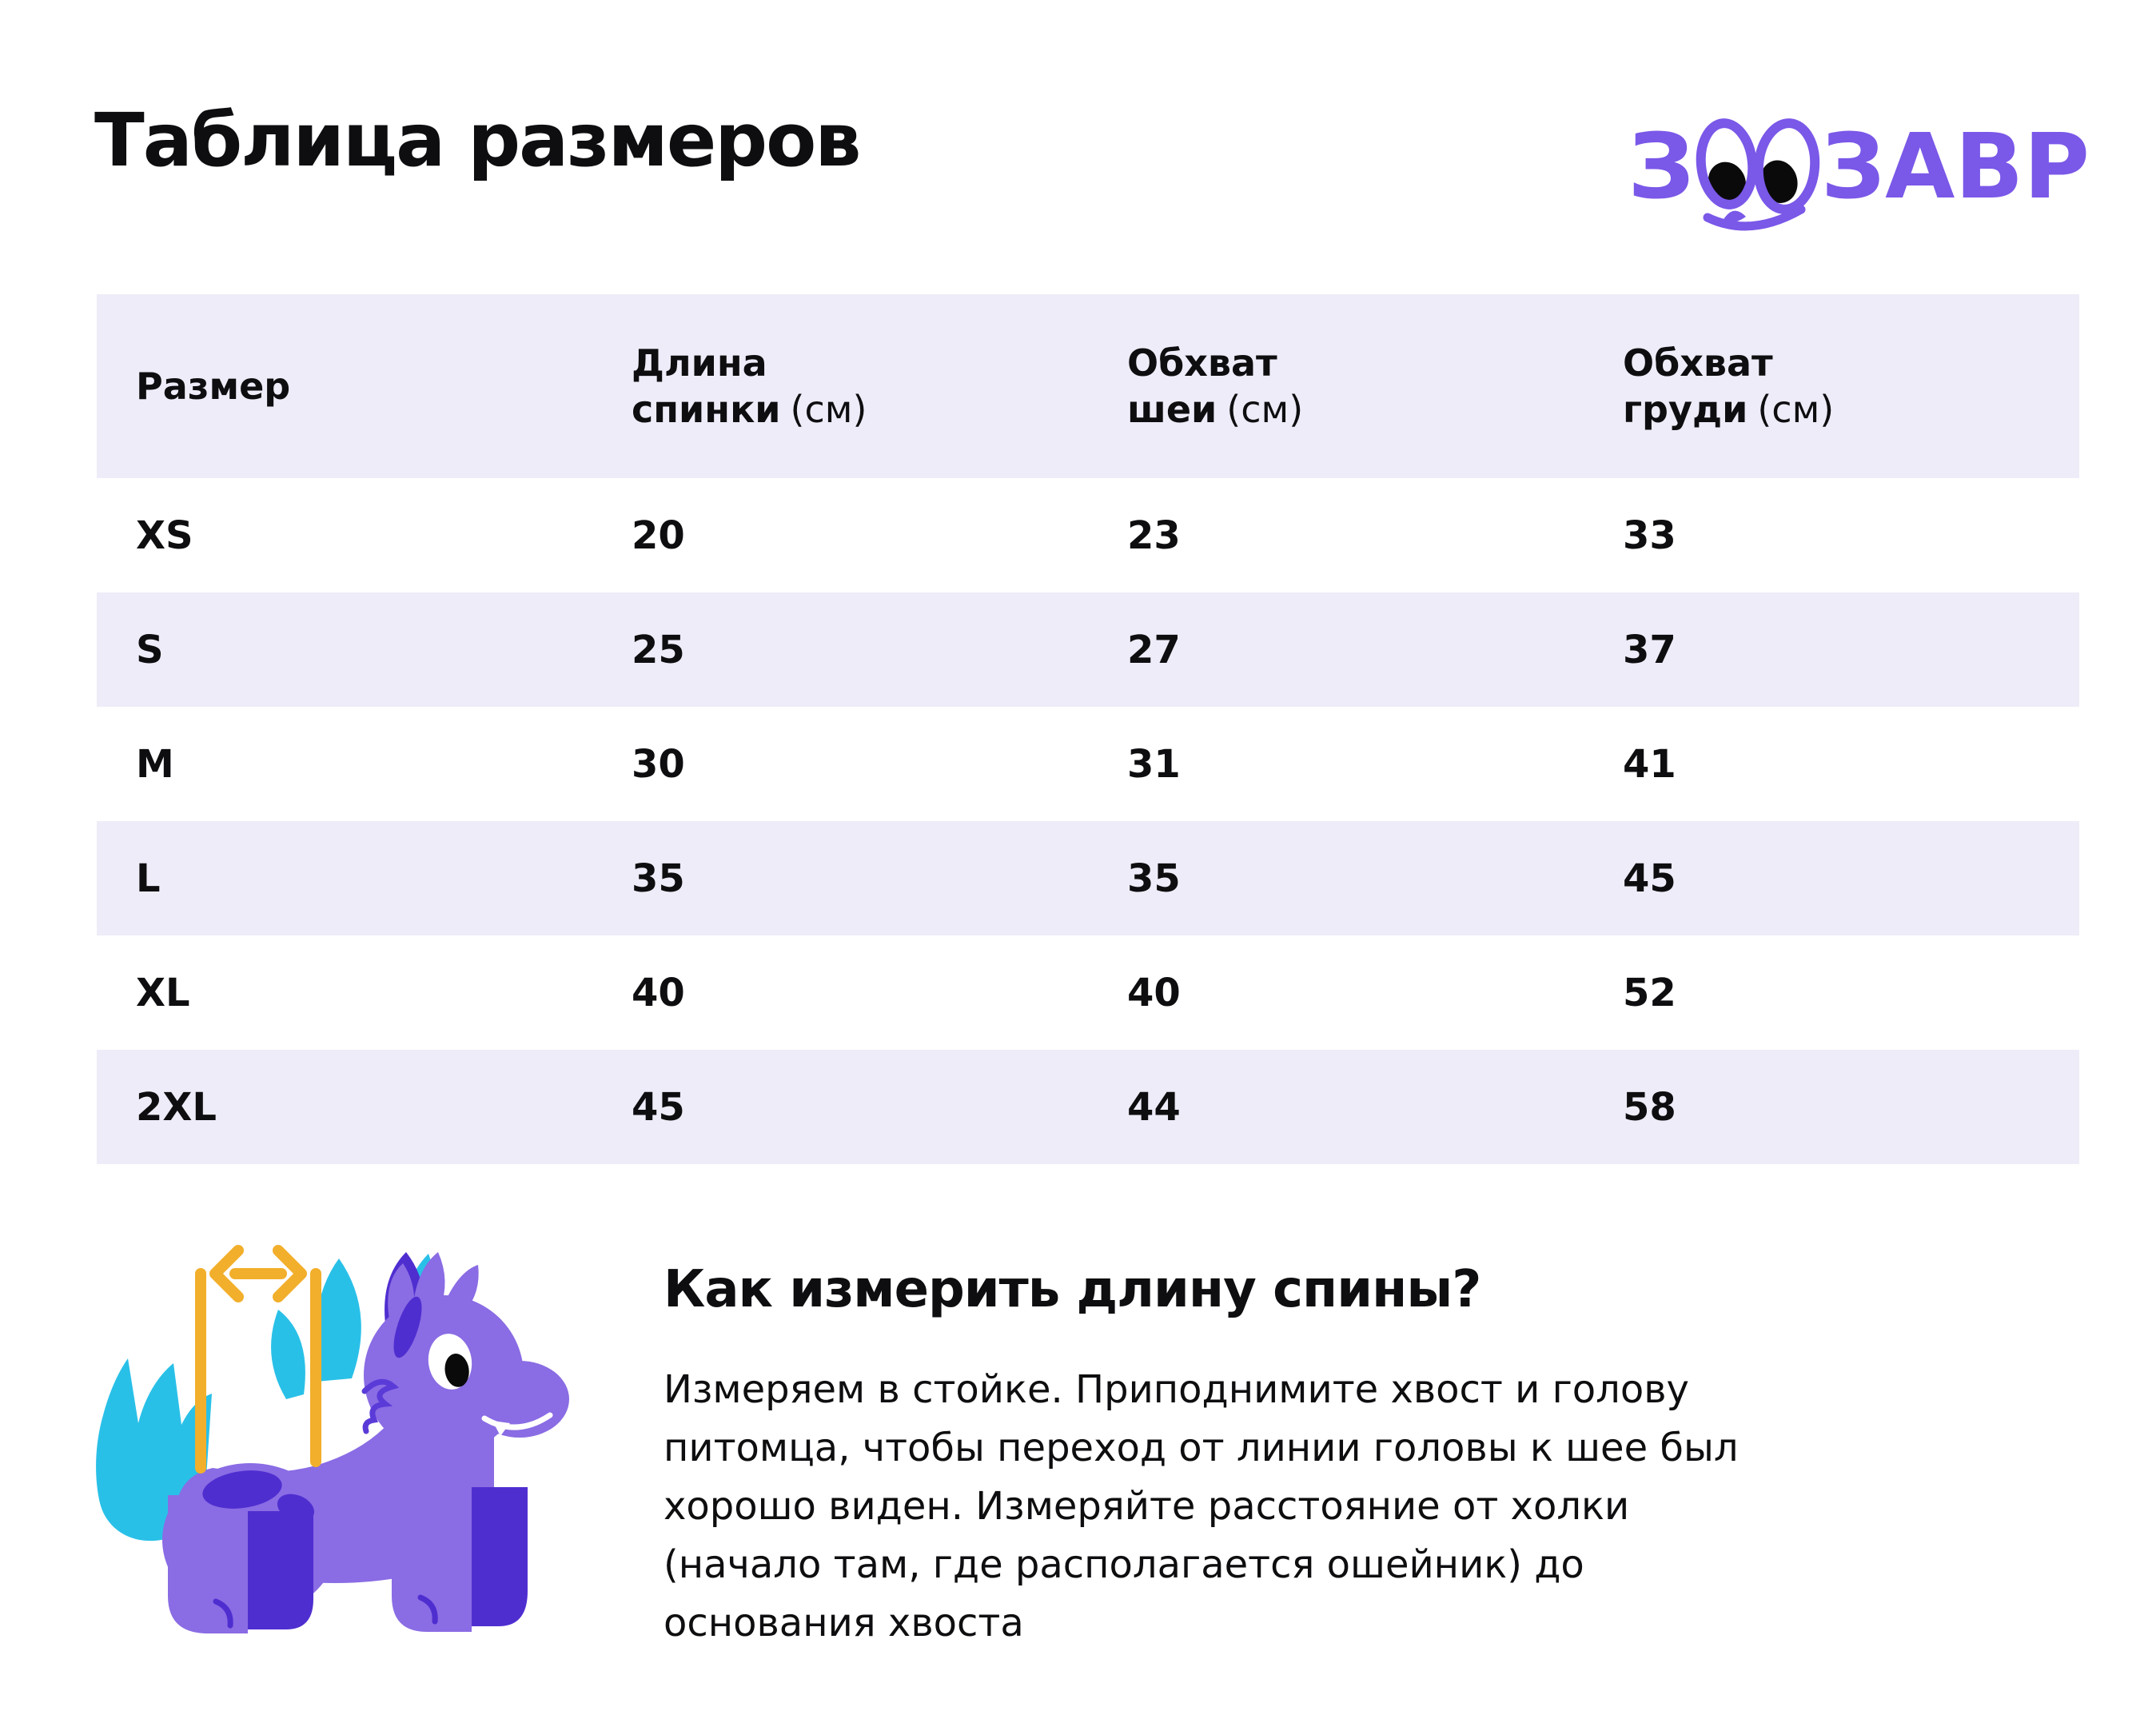  Describe the element at coordinates (214, 387) in the screenshot. I see `header-cell-size: Размер` at that location.